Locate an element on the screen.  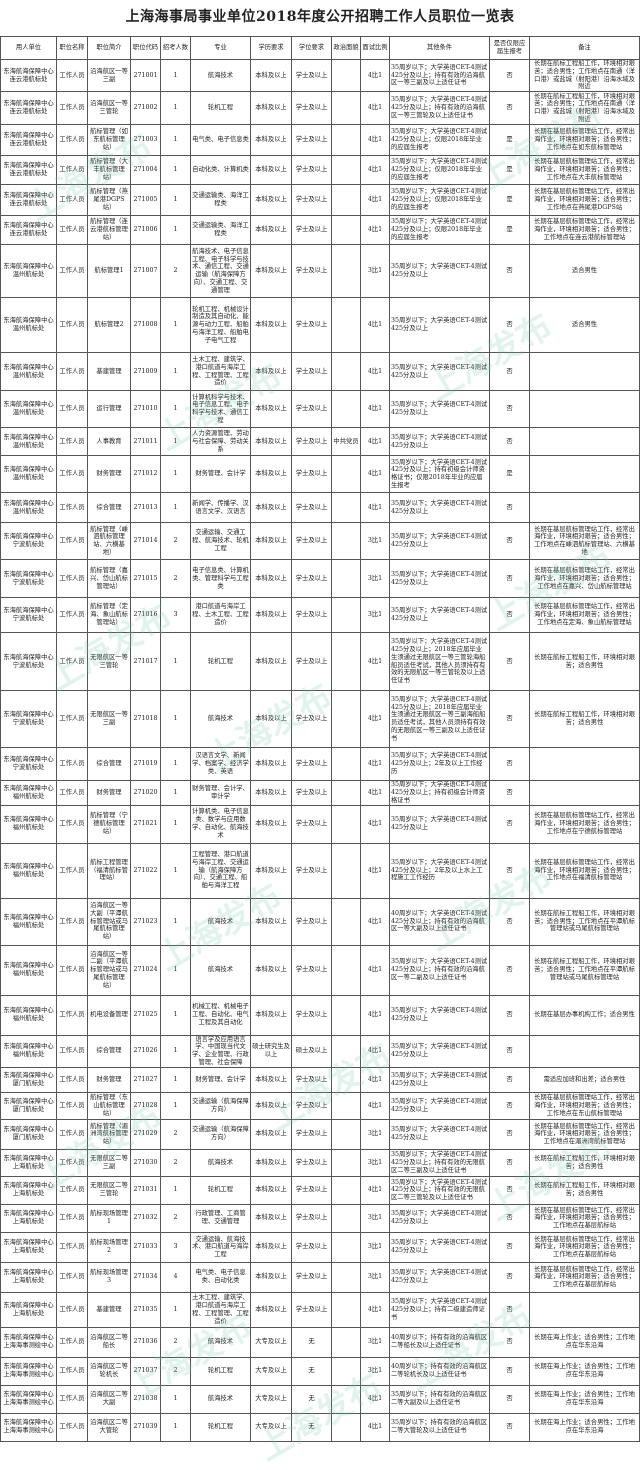
cell-unit: 东海航海保障中心宁波航标处 is located at coordinates (28, 764).